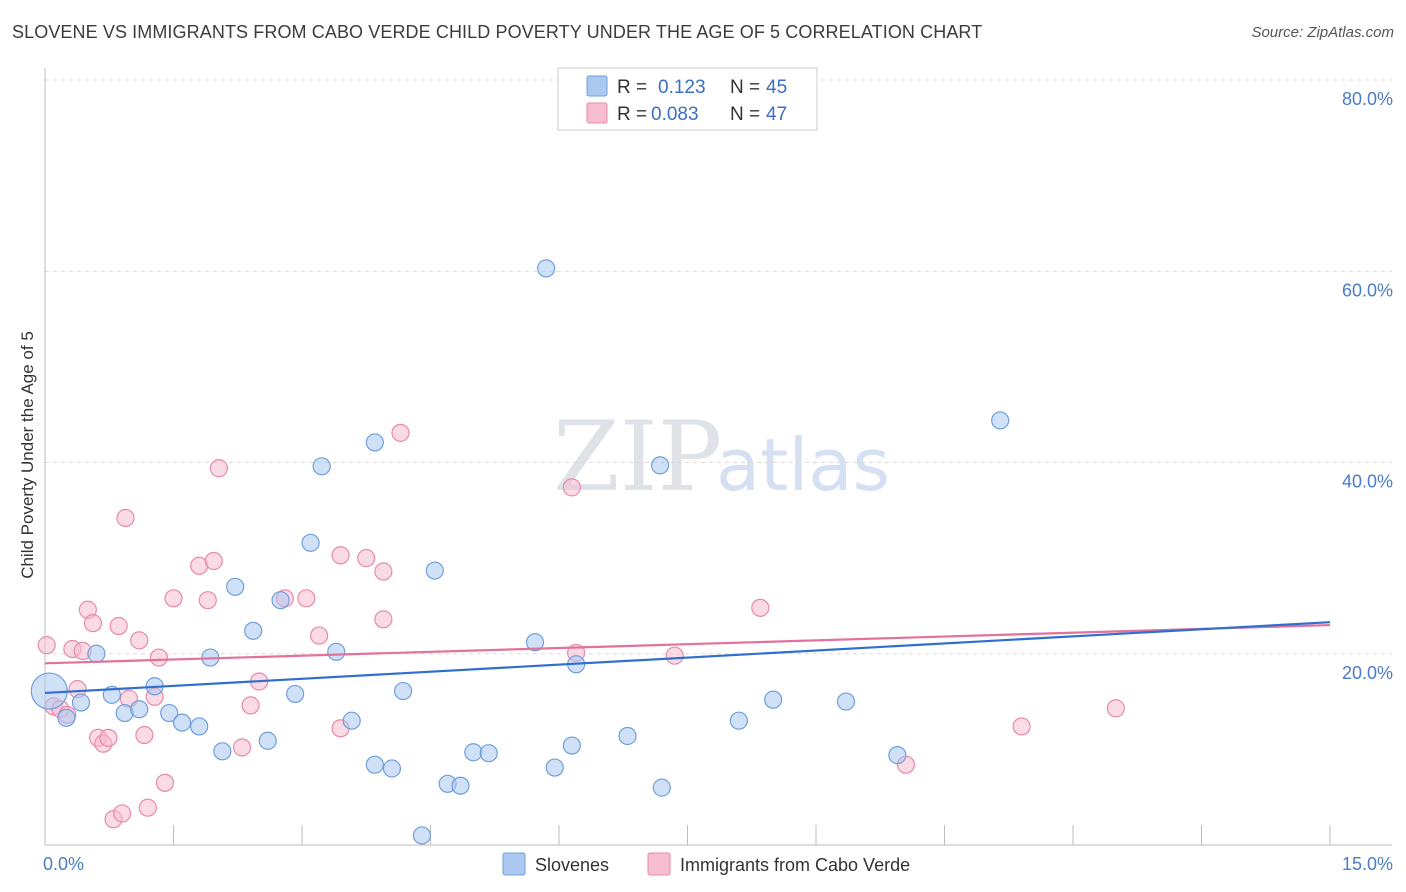 The image size is (1406, 892). I want to click on legend-swatch-slovenes, so click(597, 86).